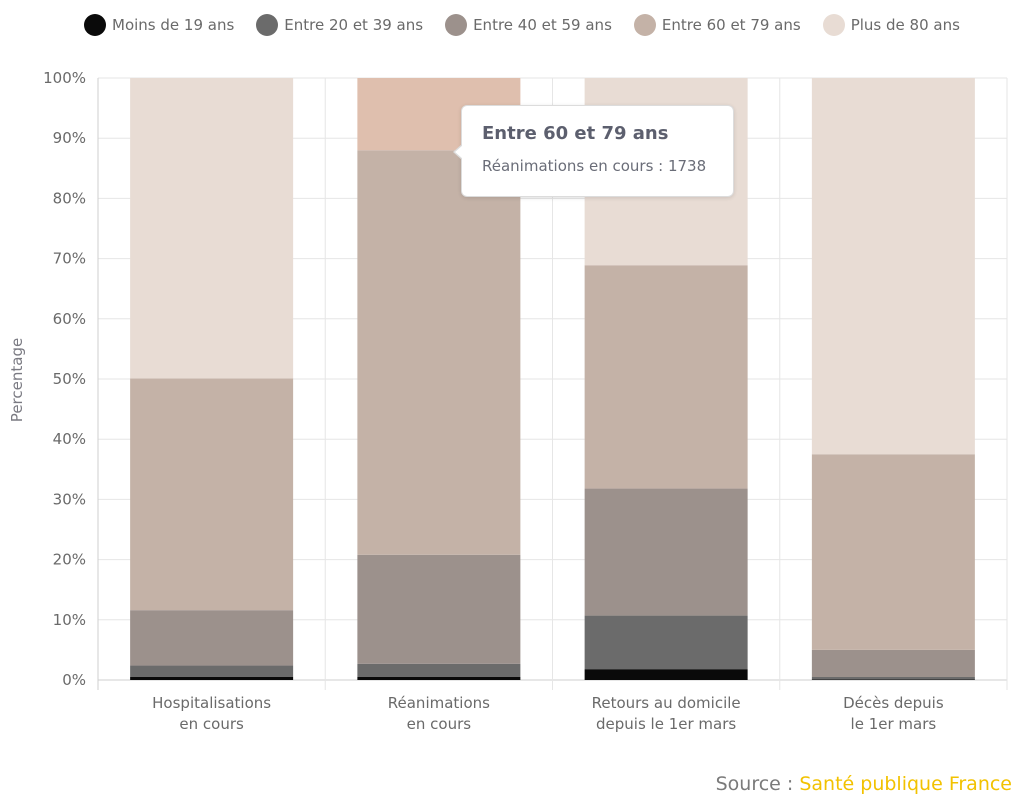 The image size is (1024, 805). What do you see at coordinates (439, 713) in the screenshot?
I see `x-category-label: Réanimations en cours` at bounding box center [439, 713].